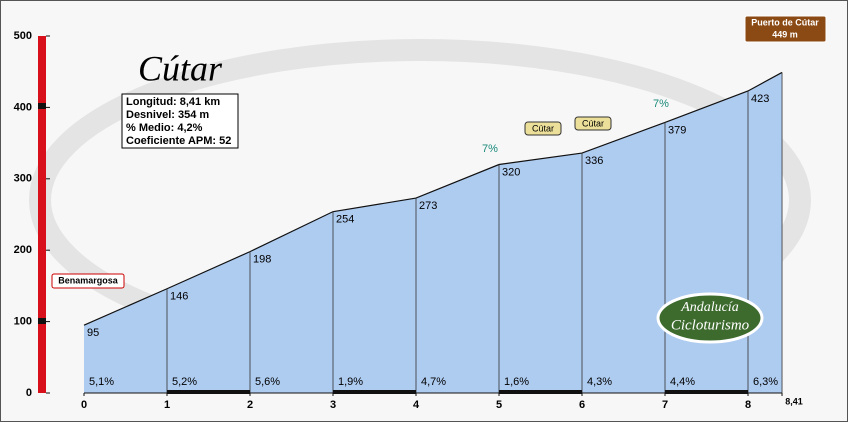 The image size is (848, 427). Describe the element at coordinates (516, 382) in the screenshot. I see `gradient-label: 1,6%` at that location.